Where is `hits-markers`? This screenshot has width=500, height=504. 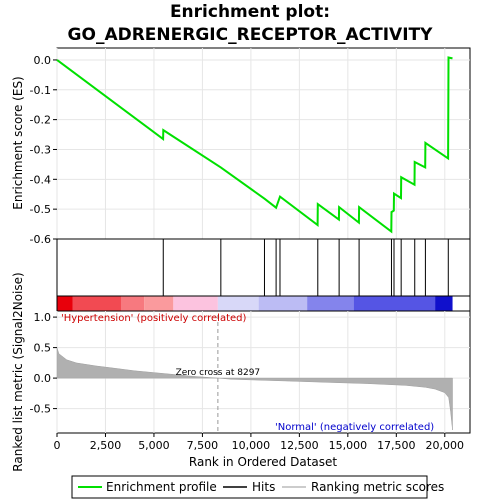 hits-markers is located at coordinates (305, 267).